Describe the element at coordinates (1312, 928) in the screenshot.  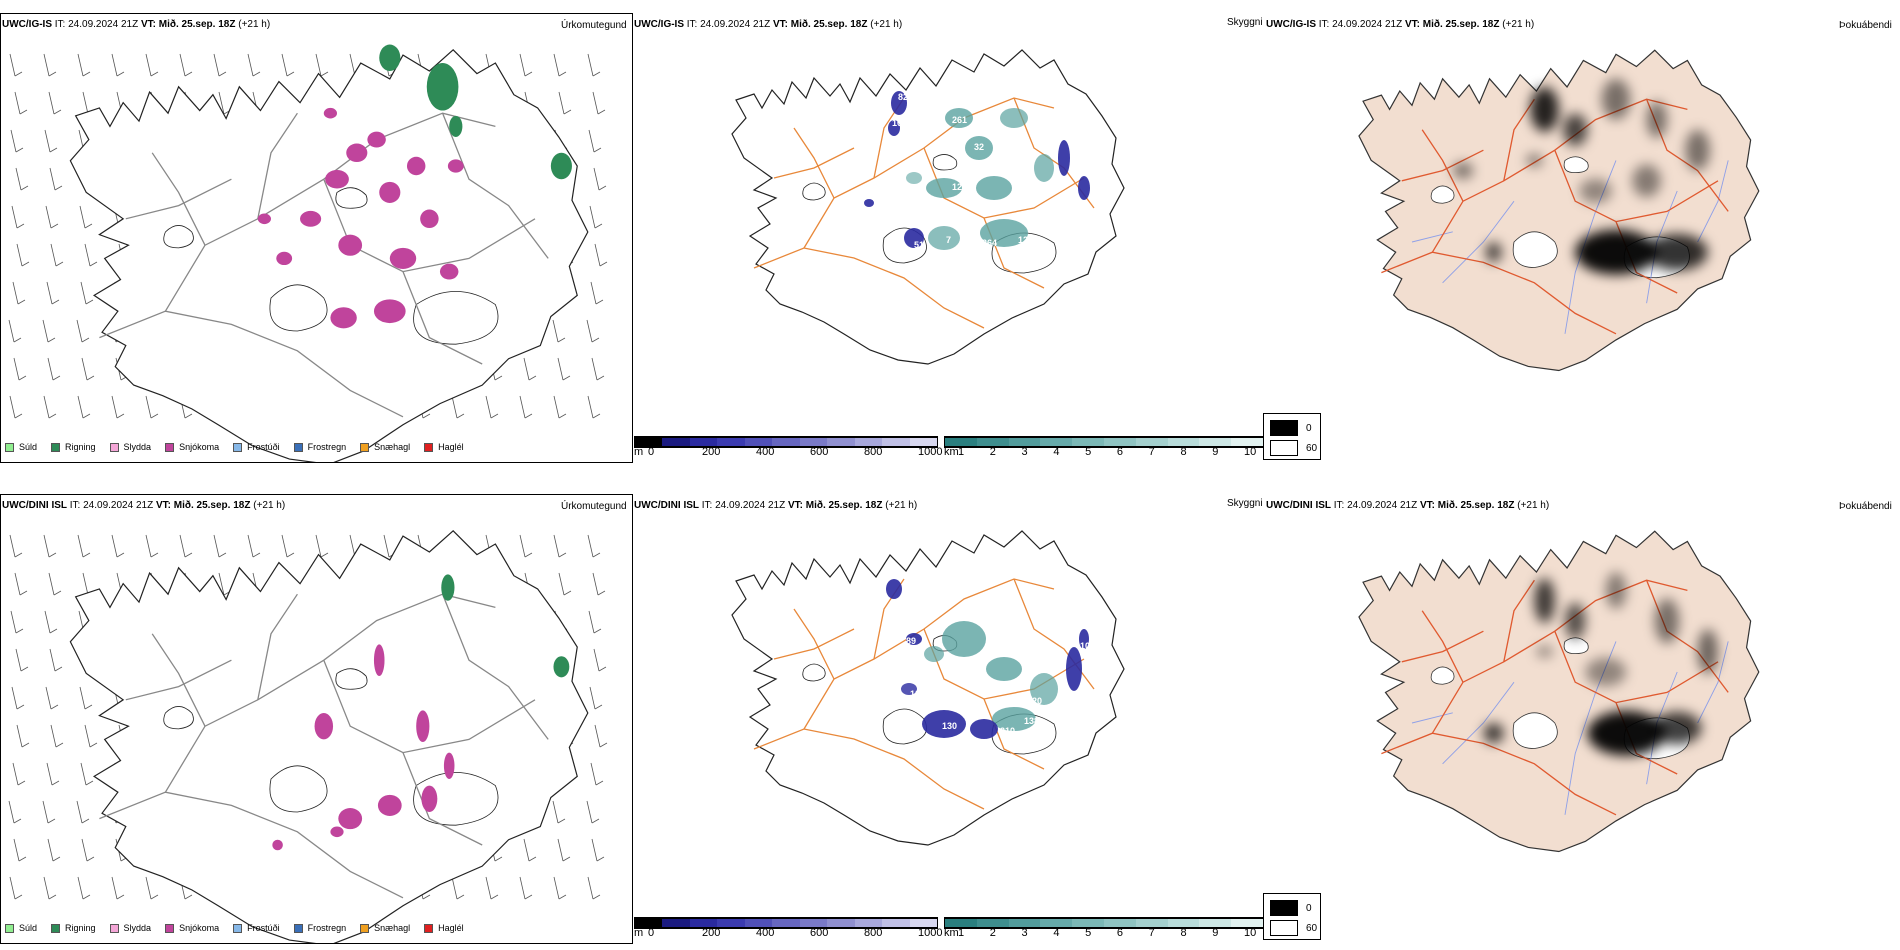
I see `fog-legend-label: 60` at that location.